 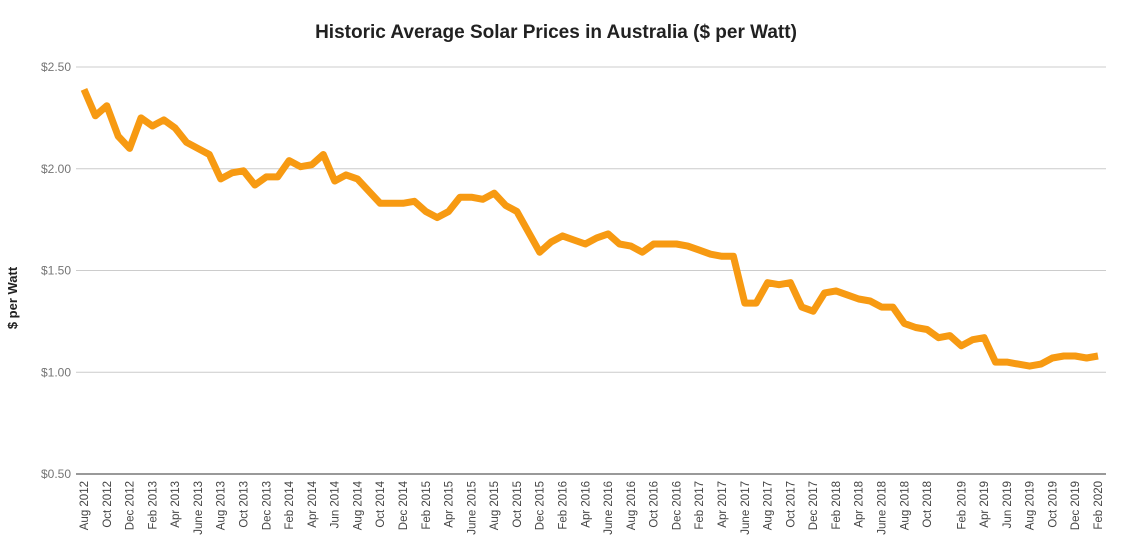 What do you see at coordinates (56, 169) in the screenshot?
I see `y-tick-label: $2.00` at bounding box center [56, 169].